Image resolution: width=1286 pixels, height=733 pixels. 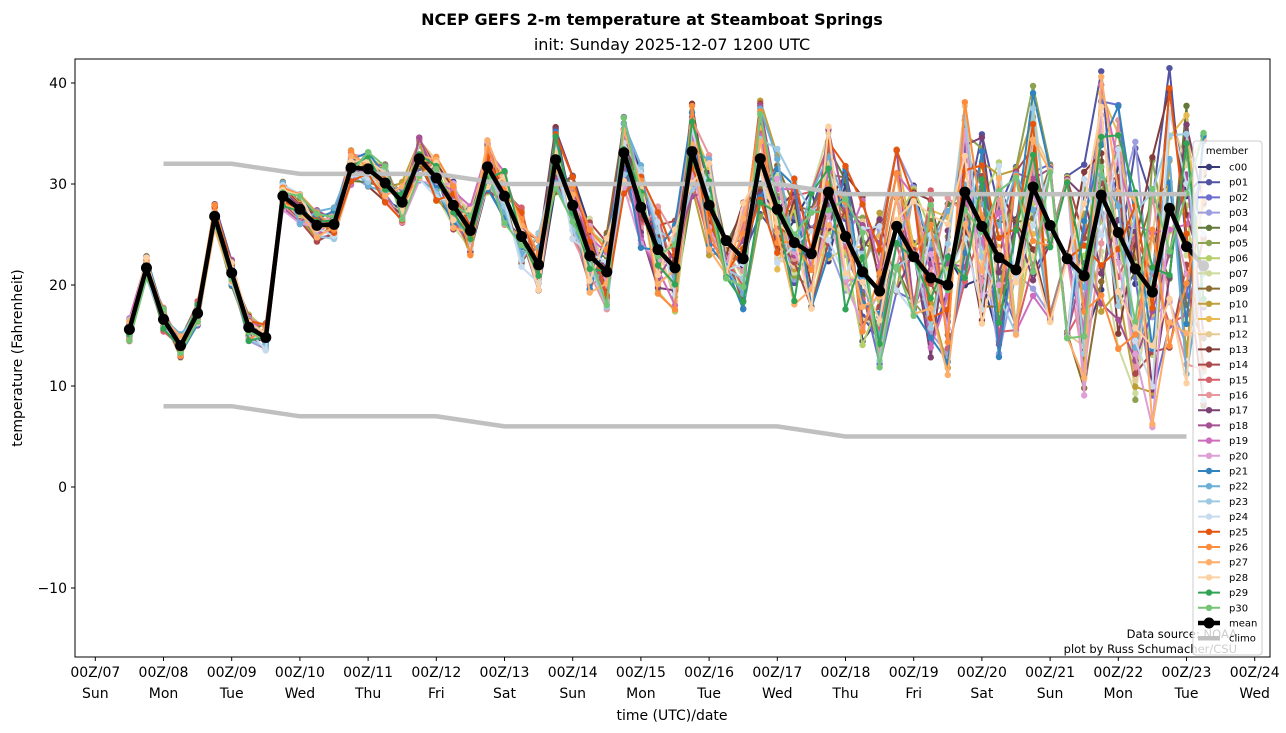 I want to click on y-tick-label: 40, so click(x=58, y=84).